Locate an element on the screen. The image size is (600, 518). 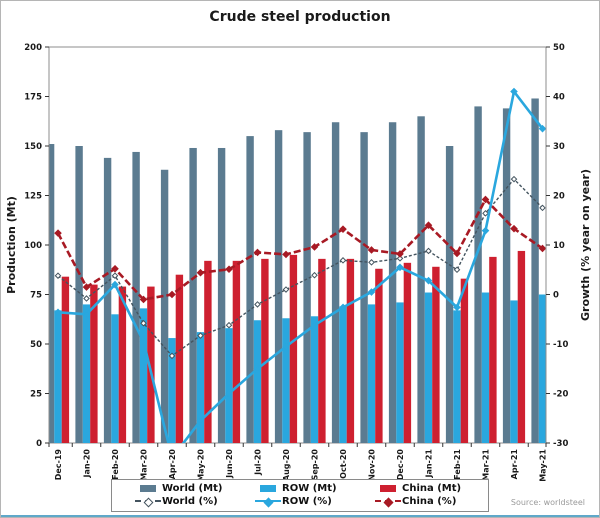
y-right-tick: 40 is located at coordinates (559, 97).